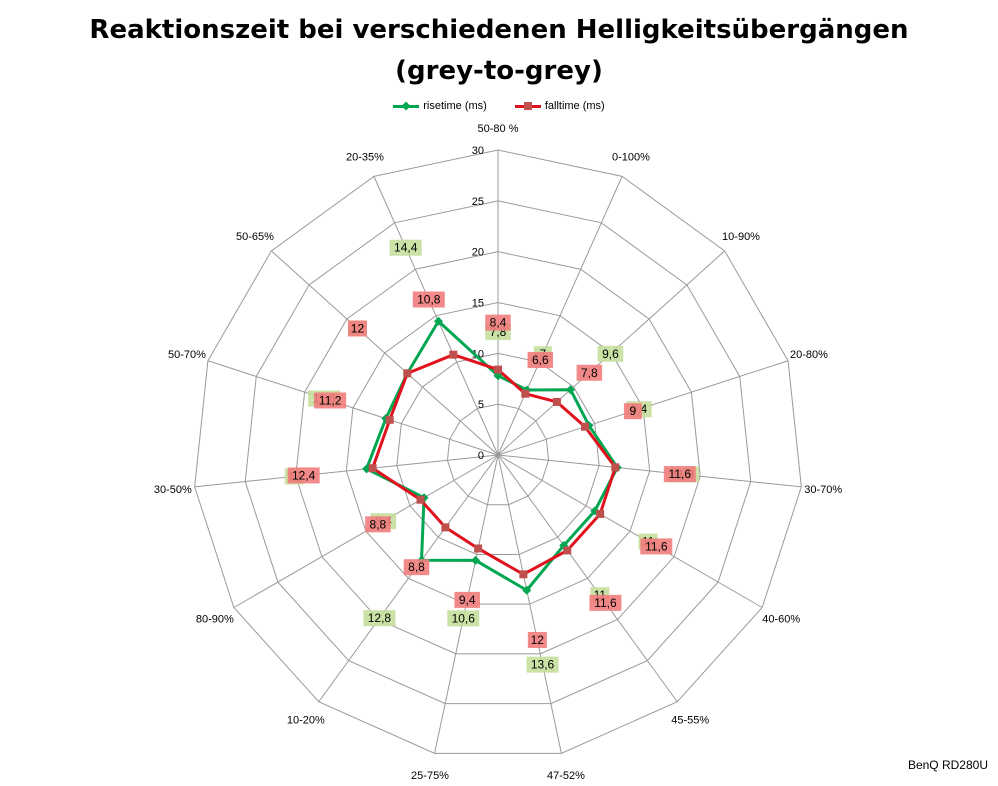 This screenshot has width=998, height=786. What do you see at coordinates (566, 776) in the screenshot?
I see `category-label: 47-52%` at bounding box center [566, 776].